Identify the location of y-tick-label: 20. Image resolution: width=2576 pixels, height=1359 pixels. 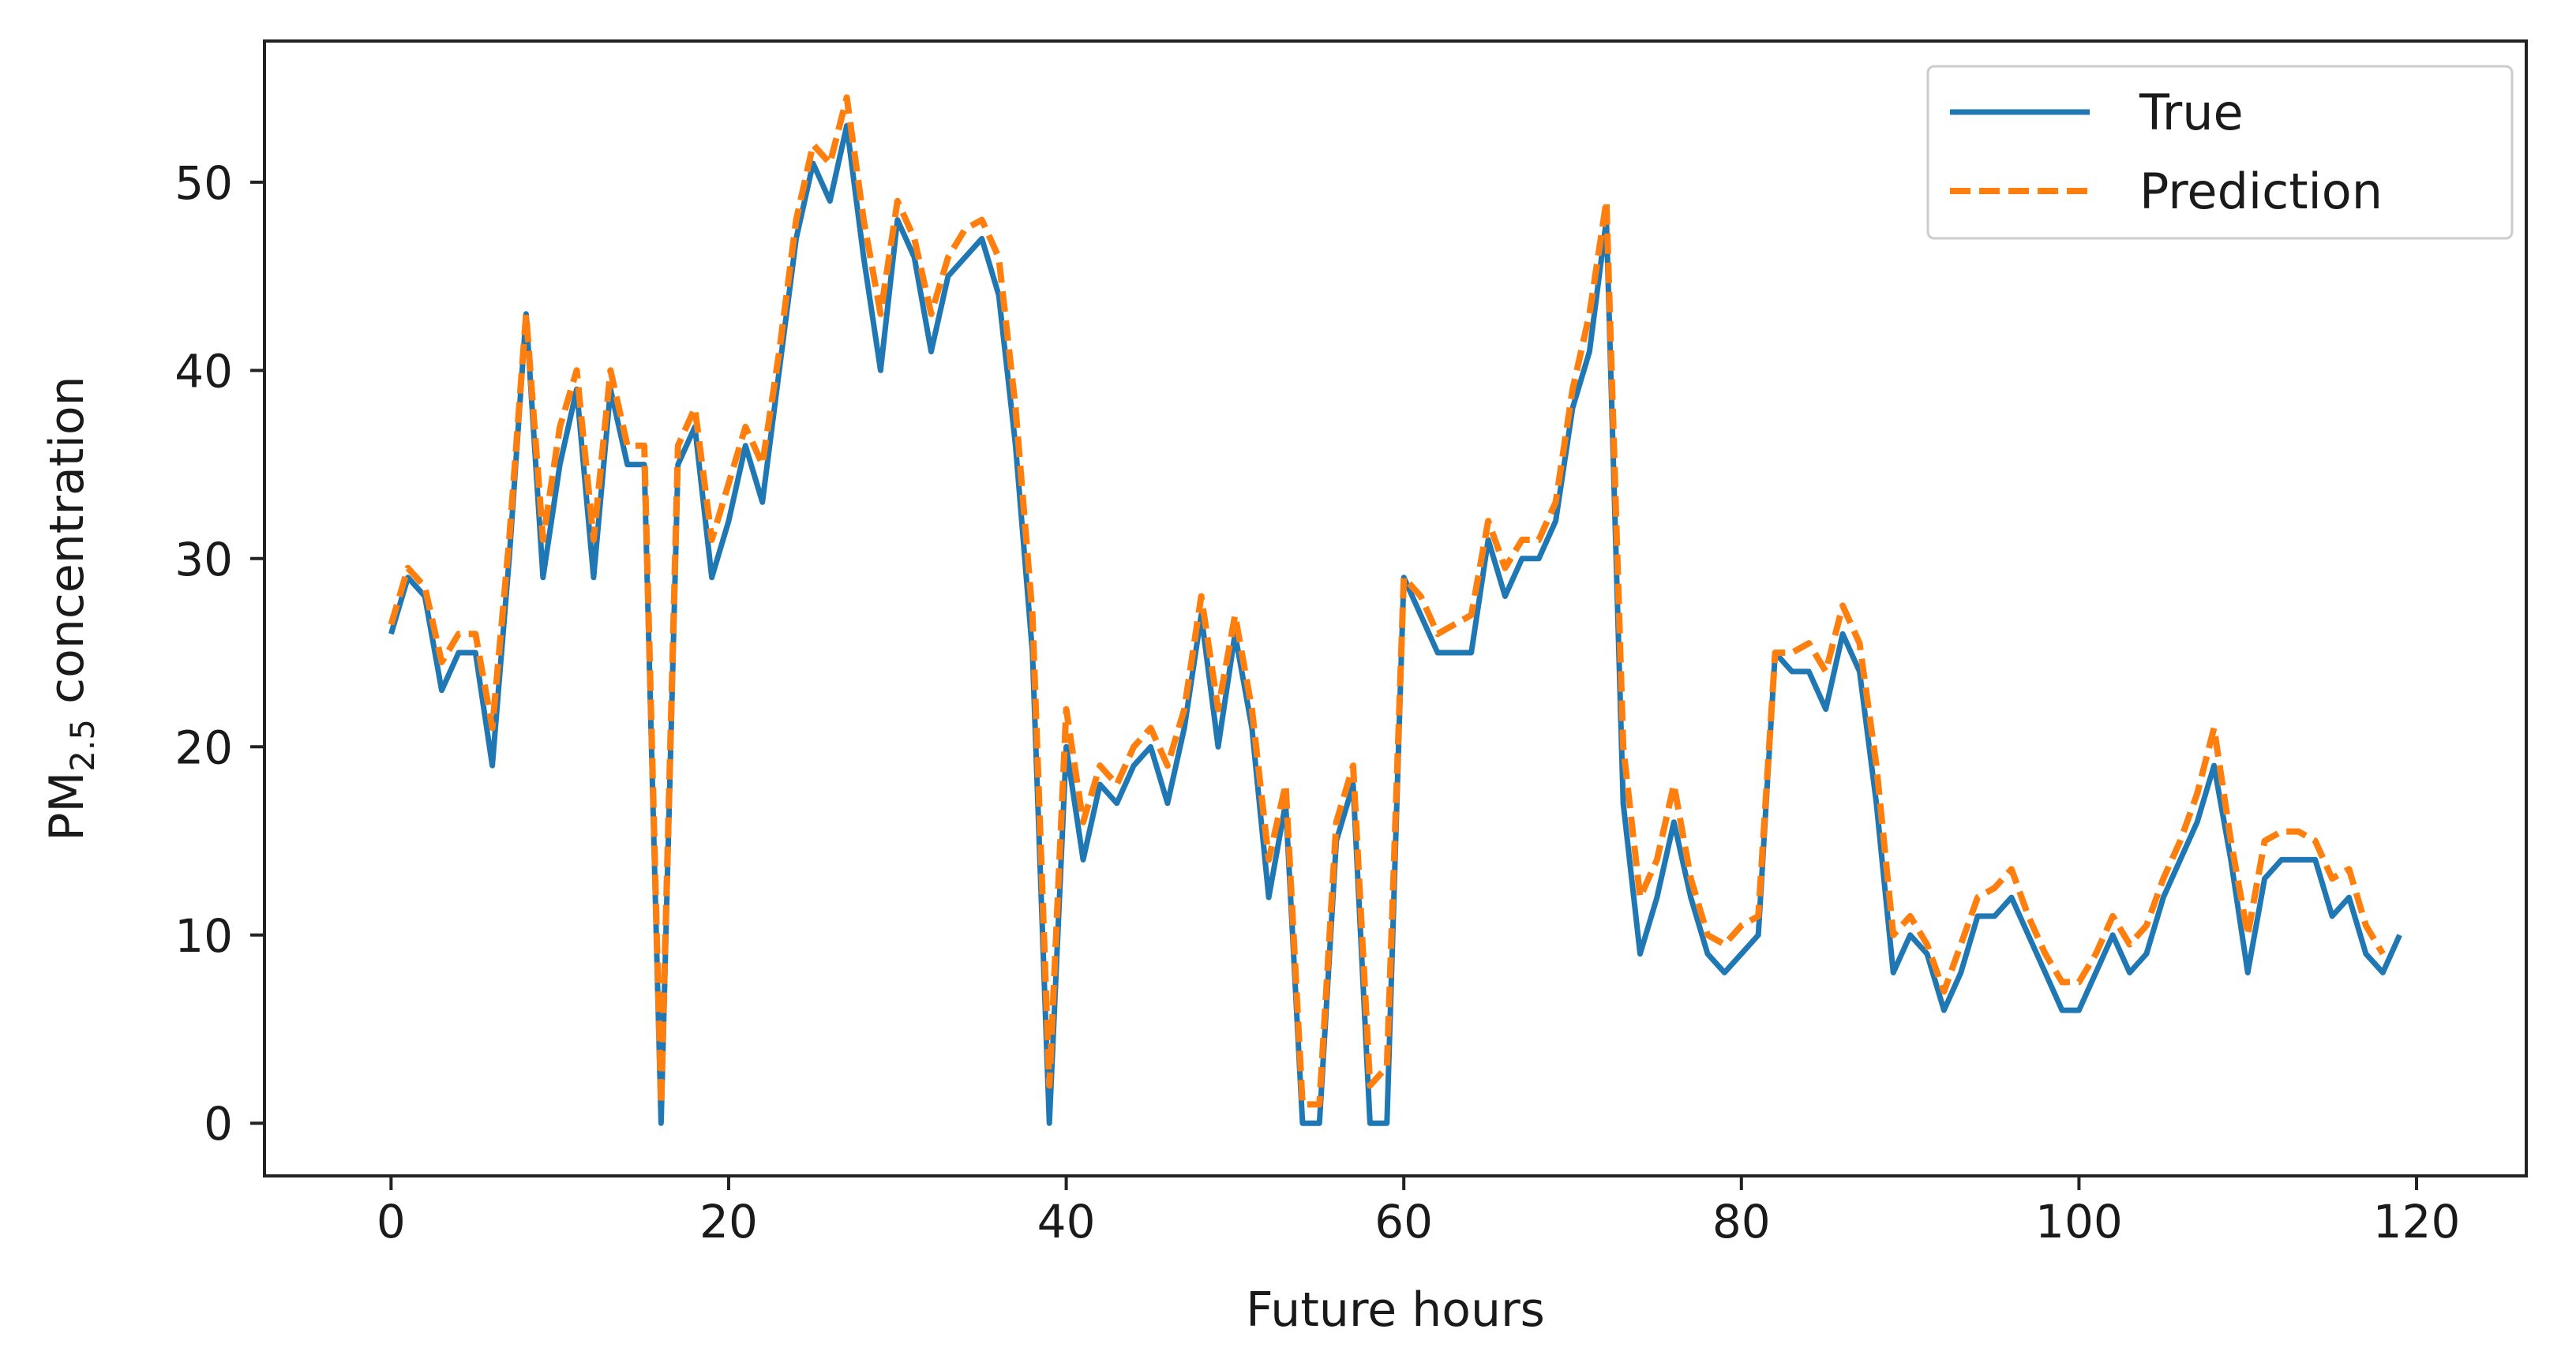
(203, 747).